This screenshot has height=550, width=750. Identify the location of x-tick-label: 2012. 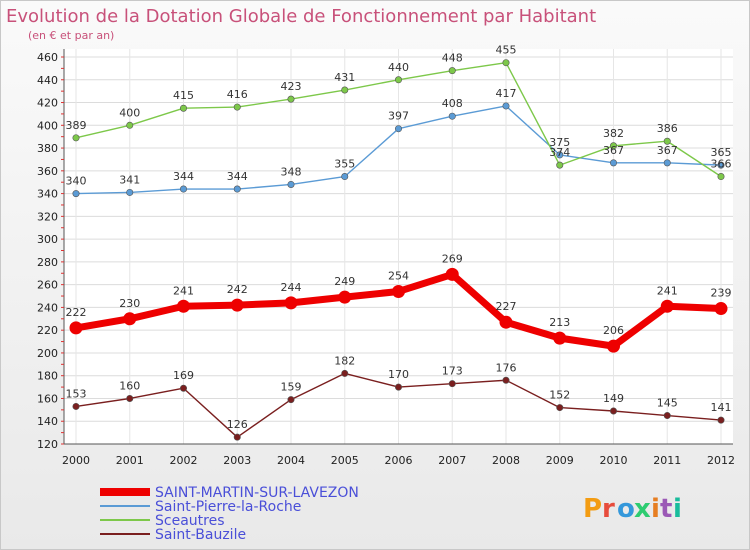
(721, 460).